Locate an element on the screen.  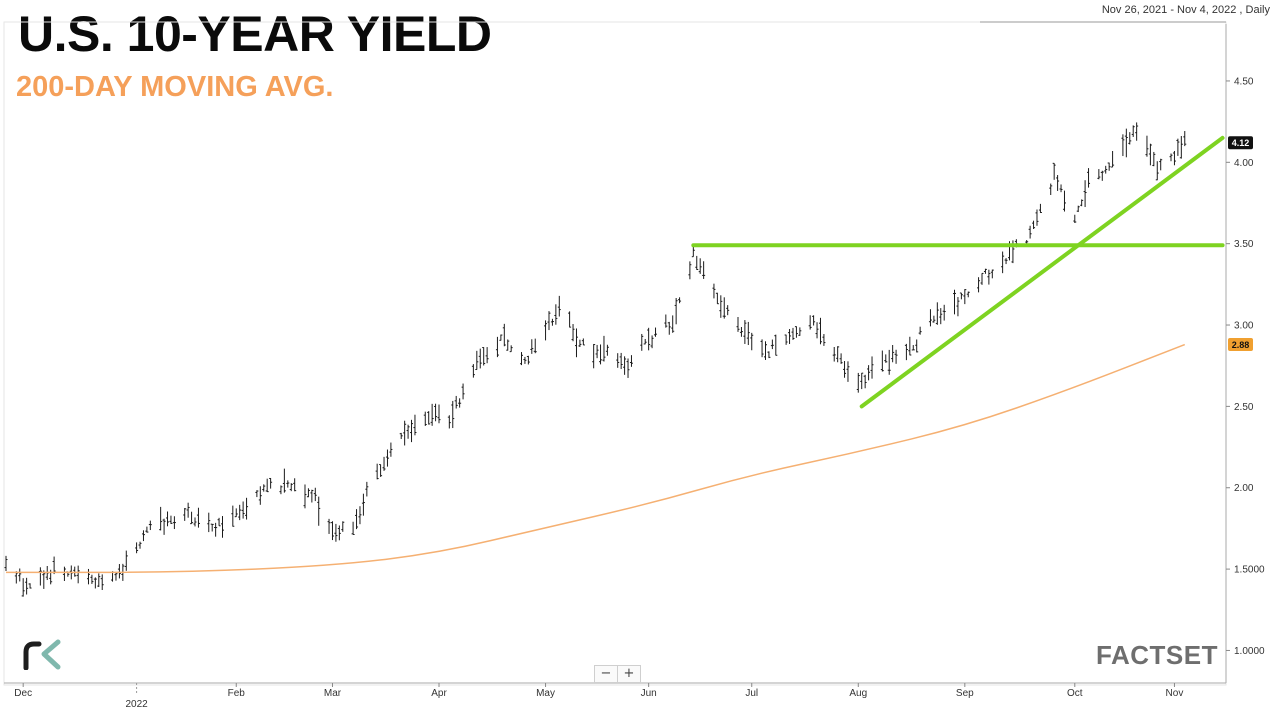
last-price-badge-label: 4.12 is located at coordinates (1241, 143).